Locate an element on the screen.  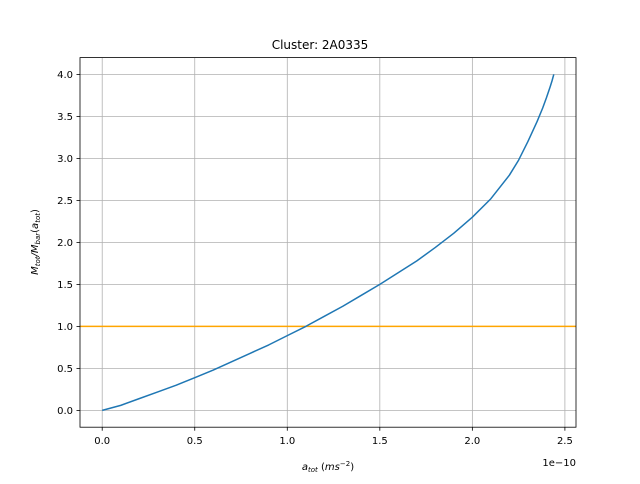
x-tick-label: 1.5 is located at coordinates (380, 441).